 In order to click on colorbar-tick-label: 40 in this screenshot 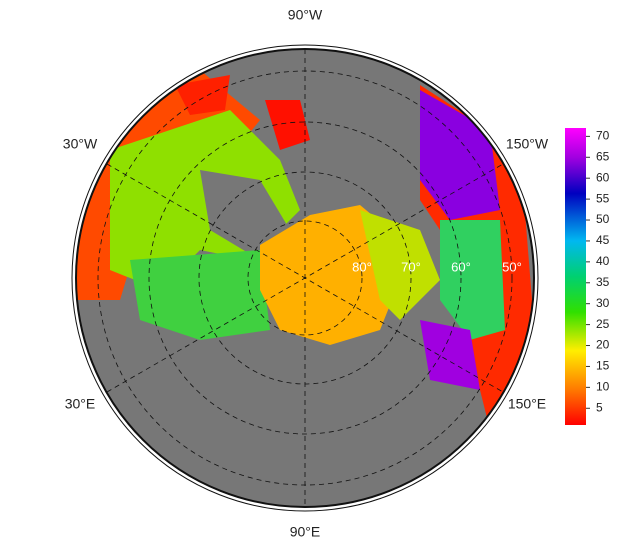, I will do `click(603, 261)`.